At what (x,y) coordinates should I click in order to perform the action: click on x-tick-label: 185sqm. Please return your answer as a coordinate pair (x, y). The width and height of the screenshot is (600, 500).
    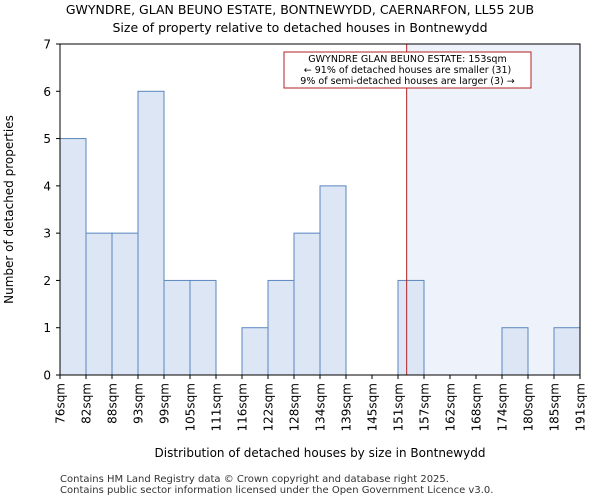
    Looking at the image, I should click on (555, 407).